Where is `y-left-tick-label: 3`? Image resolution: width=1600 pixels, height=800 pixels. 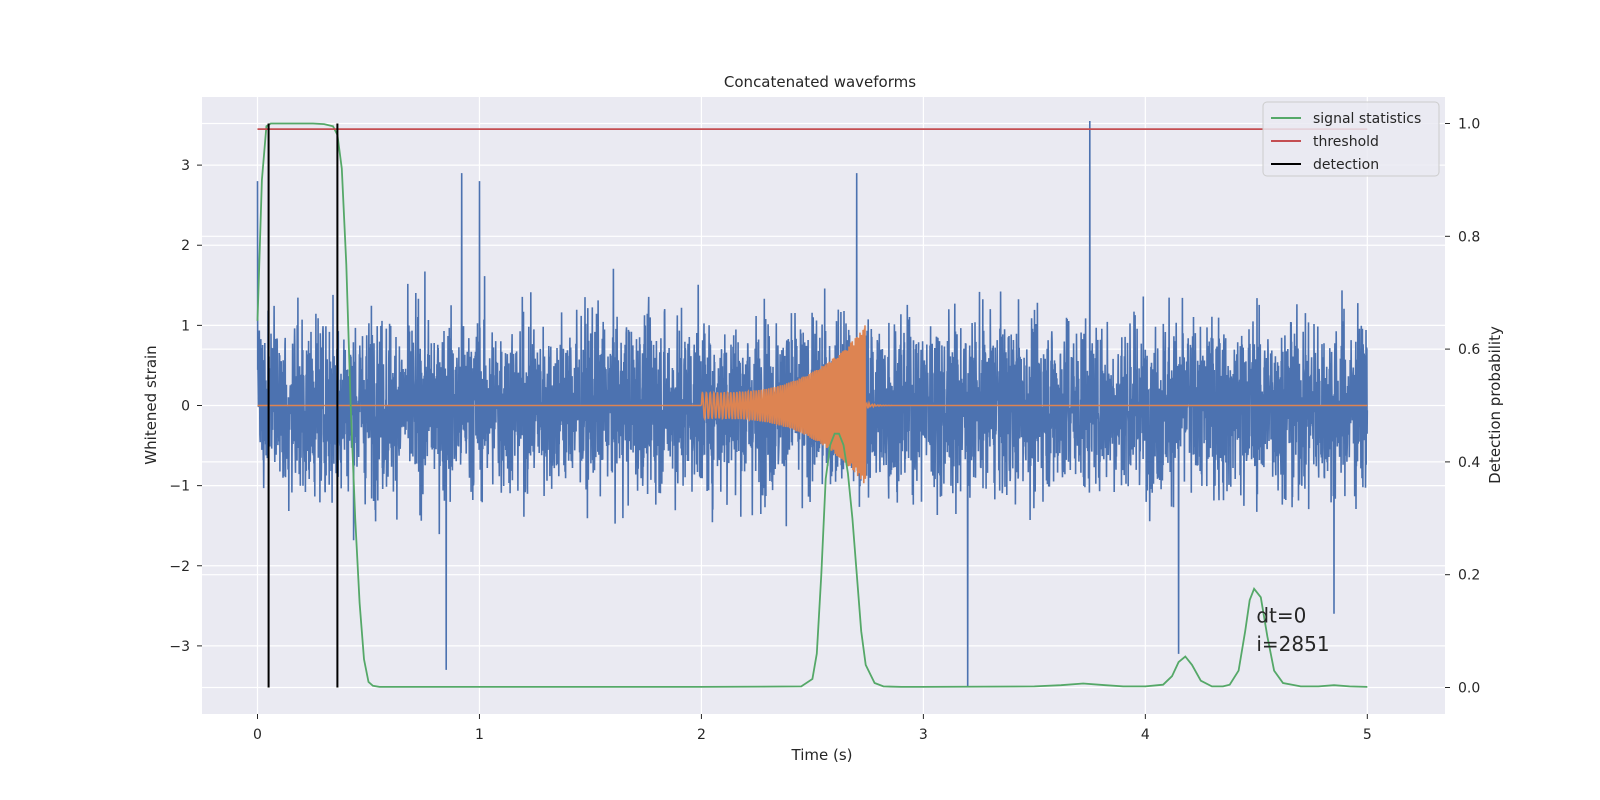
y-left-tick-label: 3 is located at coordinates (185, 166).